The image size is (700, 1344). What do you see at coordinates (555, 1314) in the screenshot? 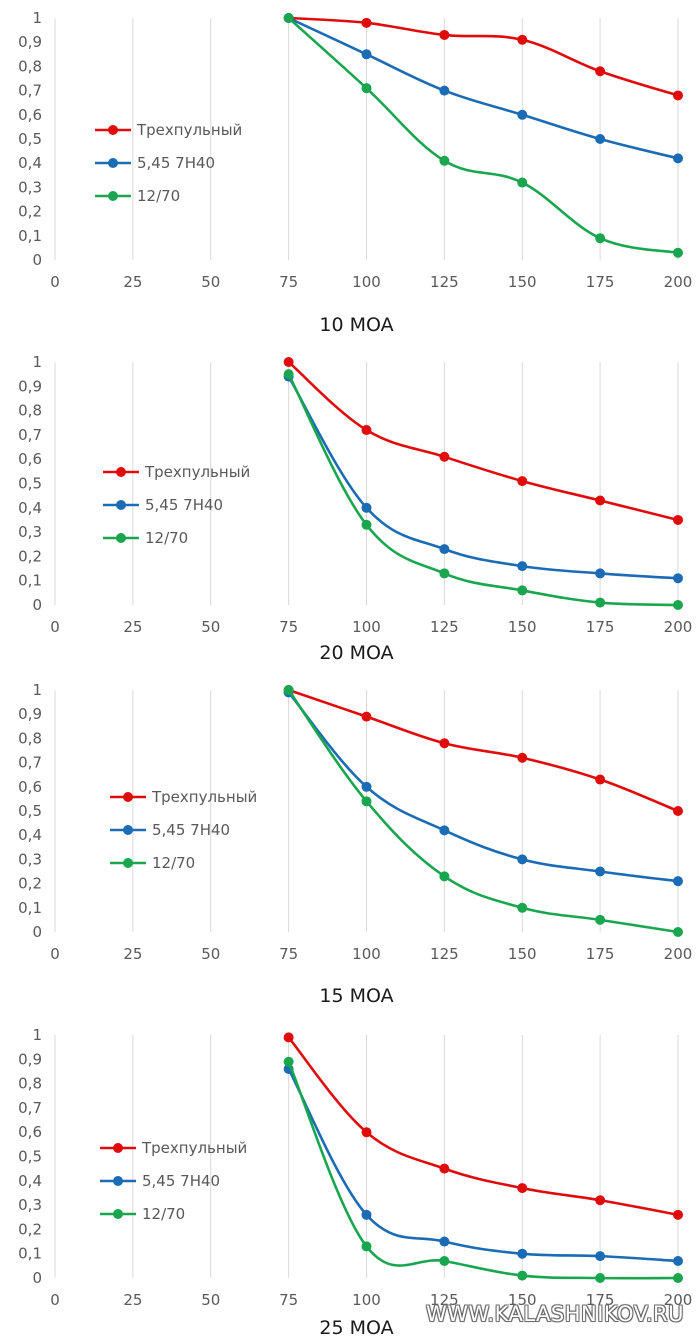
I see `watermark: WWW.KALASHNIKOV.RU` at bounding box center [555, 1314].